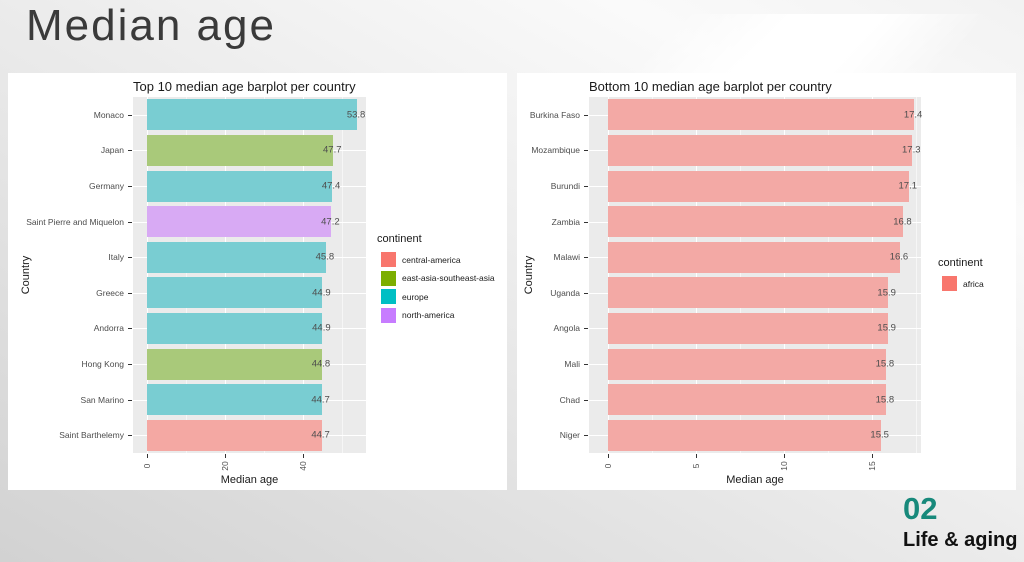 The height and width of the screenshot is (562, 1024). Describe the element at coordinates (110, 292) in the screenshot. I see `category-label: Greece` at that location.